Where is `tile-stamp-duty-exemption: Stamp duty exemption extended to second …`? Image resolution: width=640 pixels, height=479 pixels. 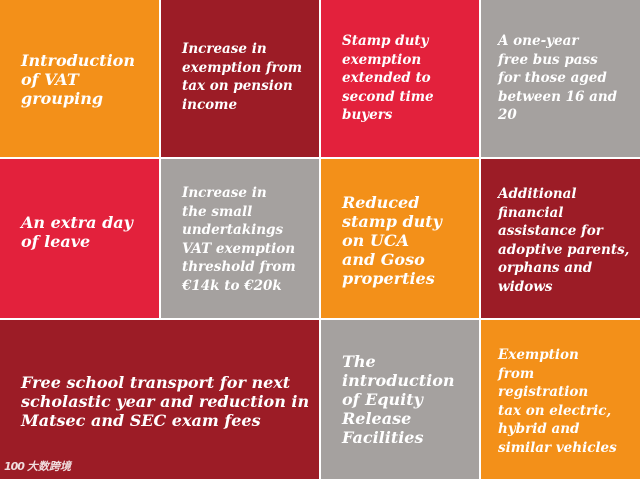 tile-stamp-duty-exemption: Stamp duty exemption extended to second … is located at coordinates (400, 78).